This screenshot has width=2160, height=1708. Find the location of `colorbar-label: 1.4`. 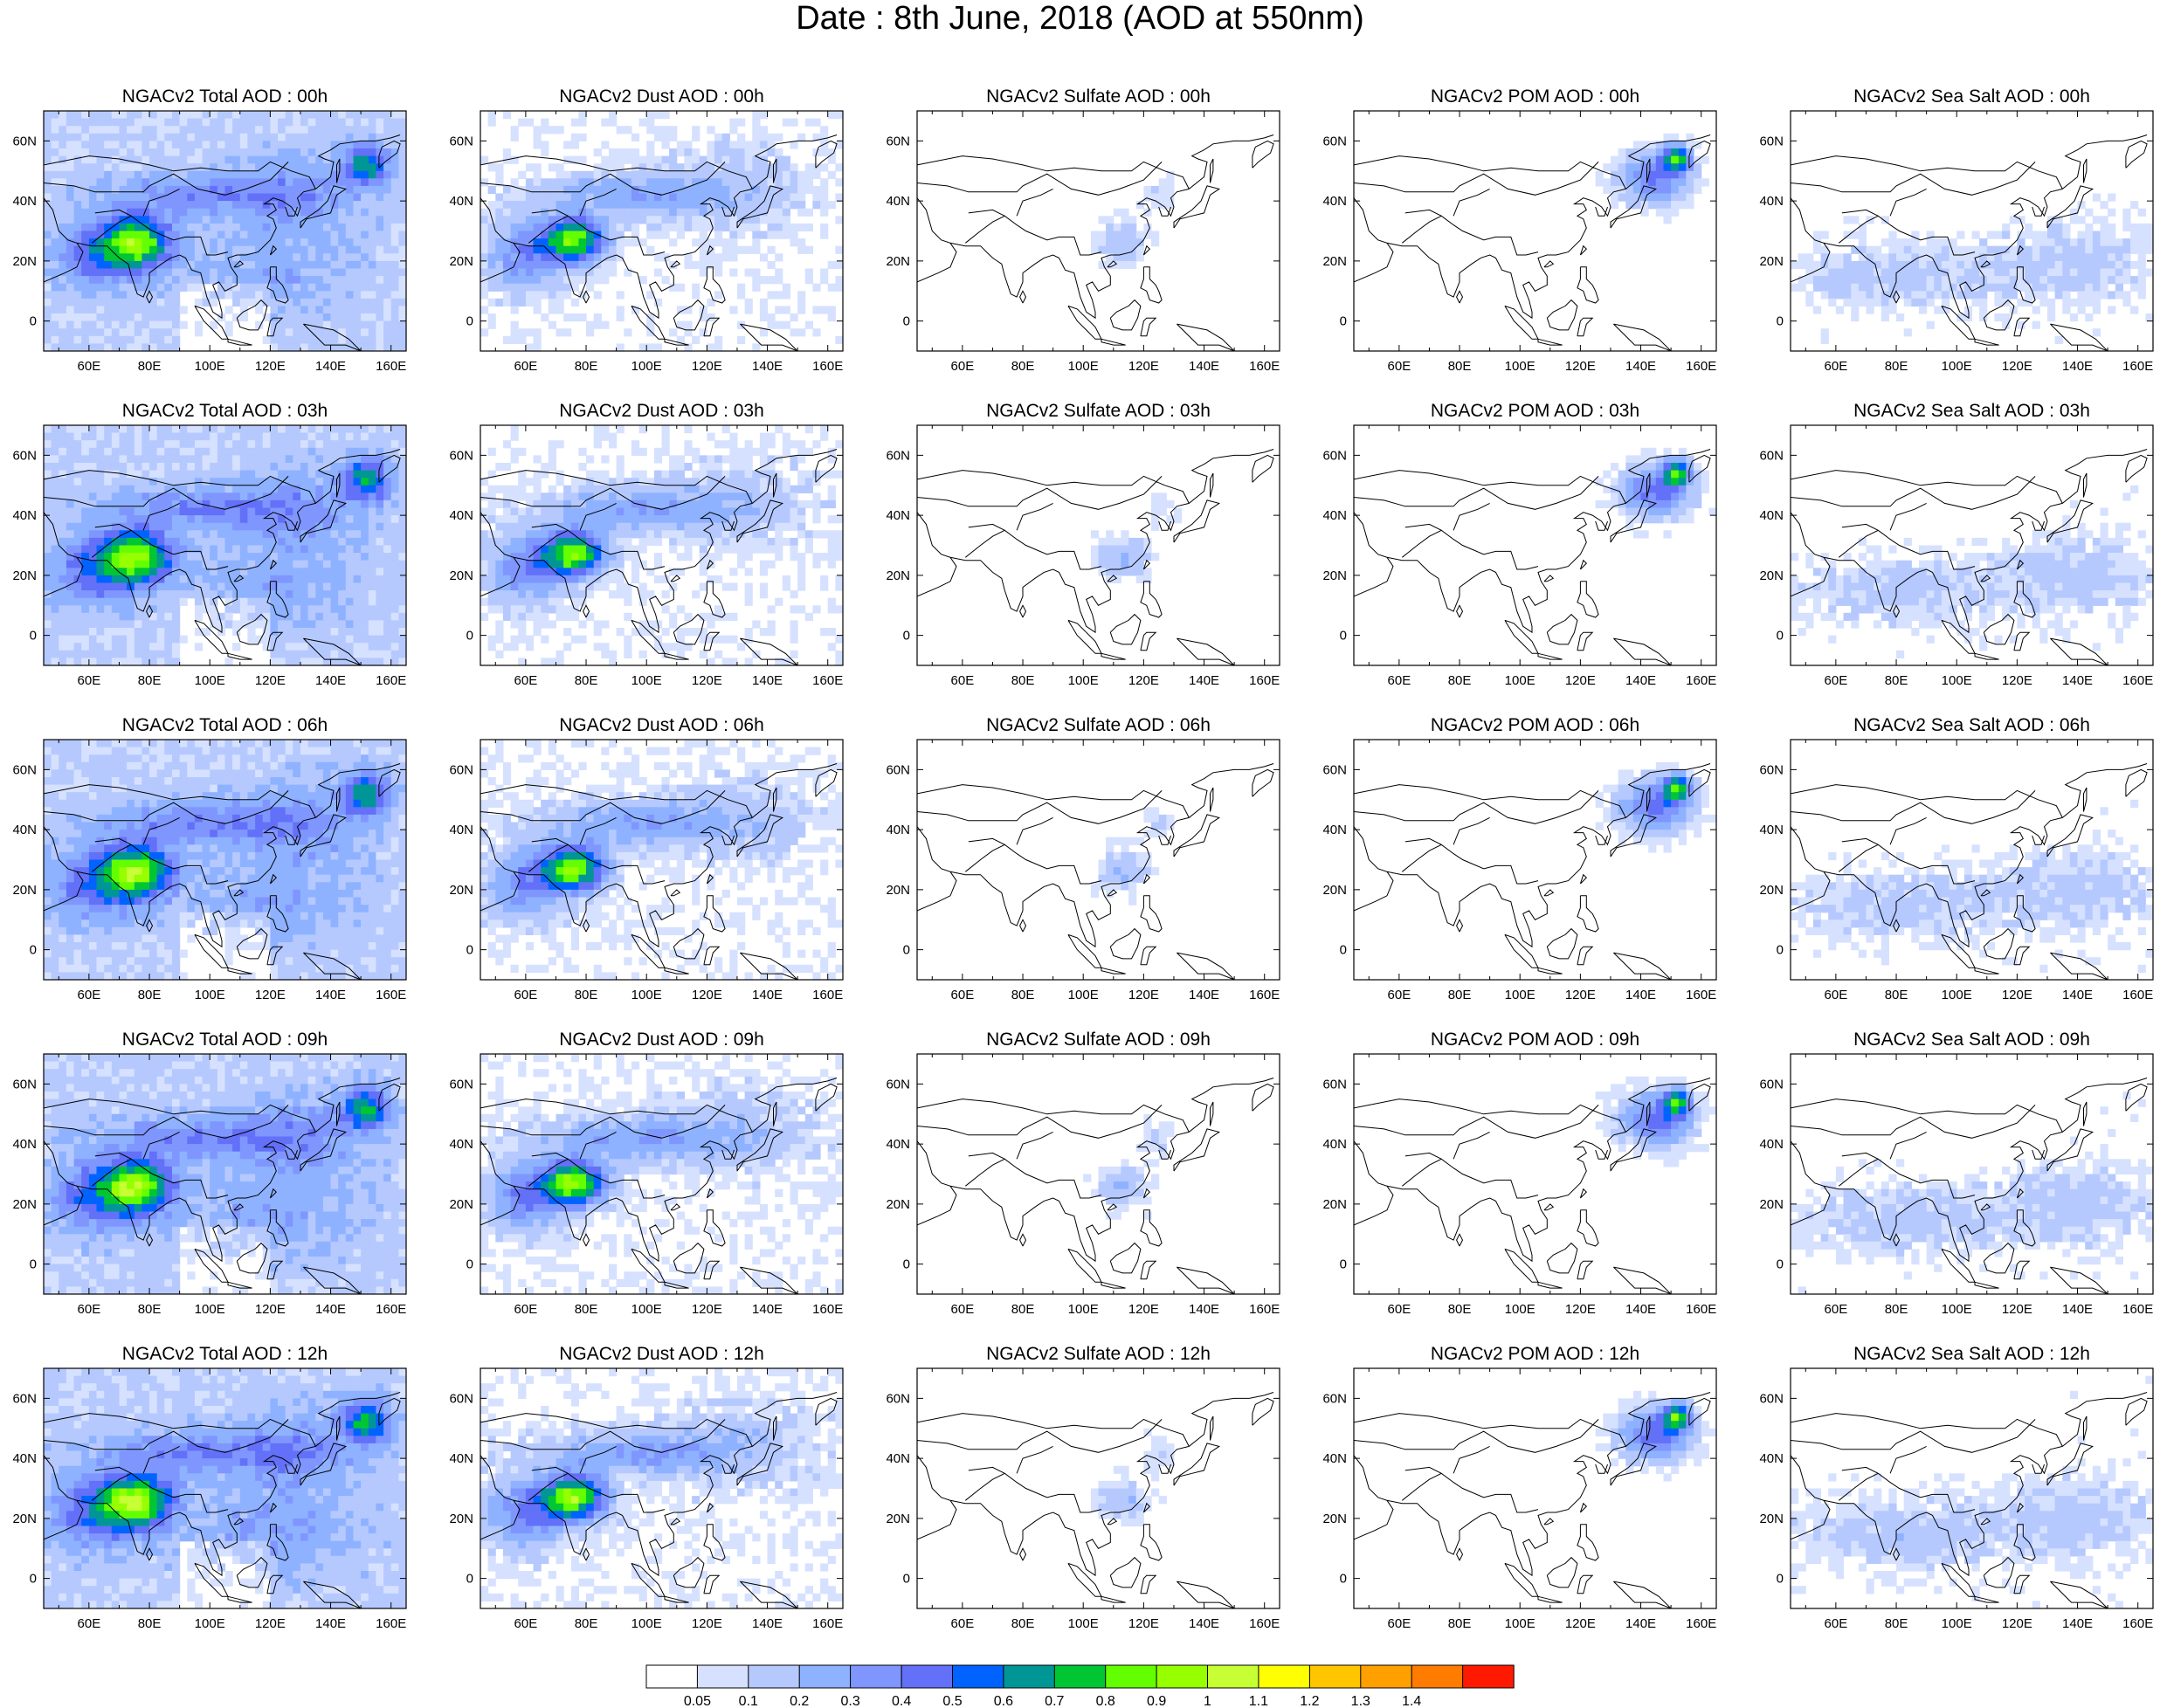

colorbar-label: 1.4 is located at coordinates (1411, 1701).